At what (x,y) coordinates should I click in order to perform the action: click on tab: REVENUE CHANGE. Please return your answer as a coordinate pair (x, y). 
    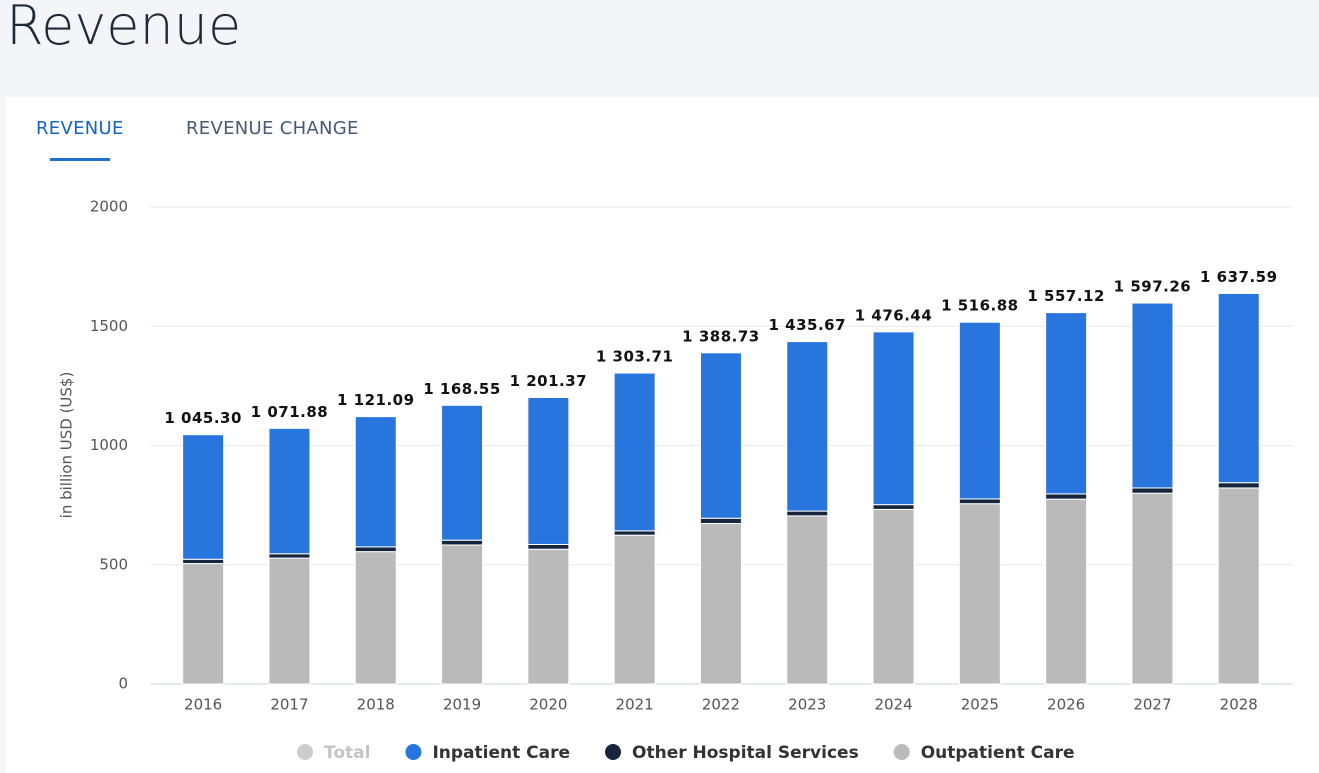
    Looking at the image, I should click on (272, 128).